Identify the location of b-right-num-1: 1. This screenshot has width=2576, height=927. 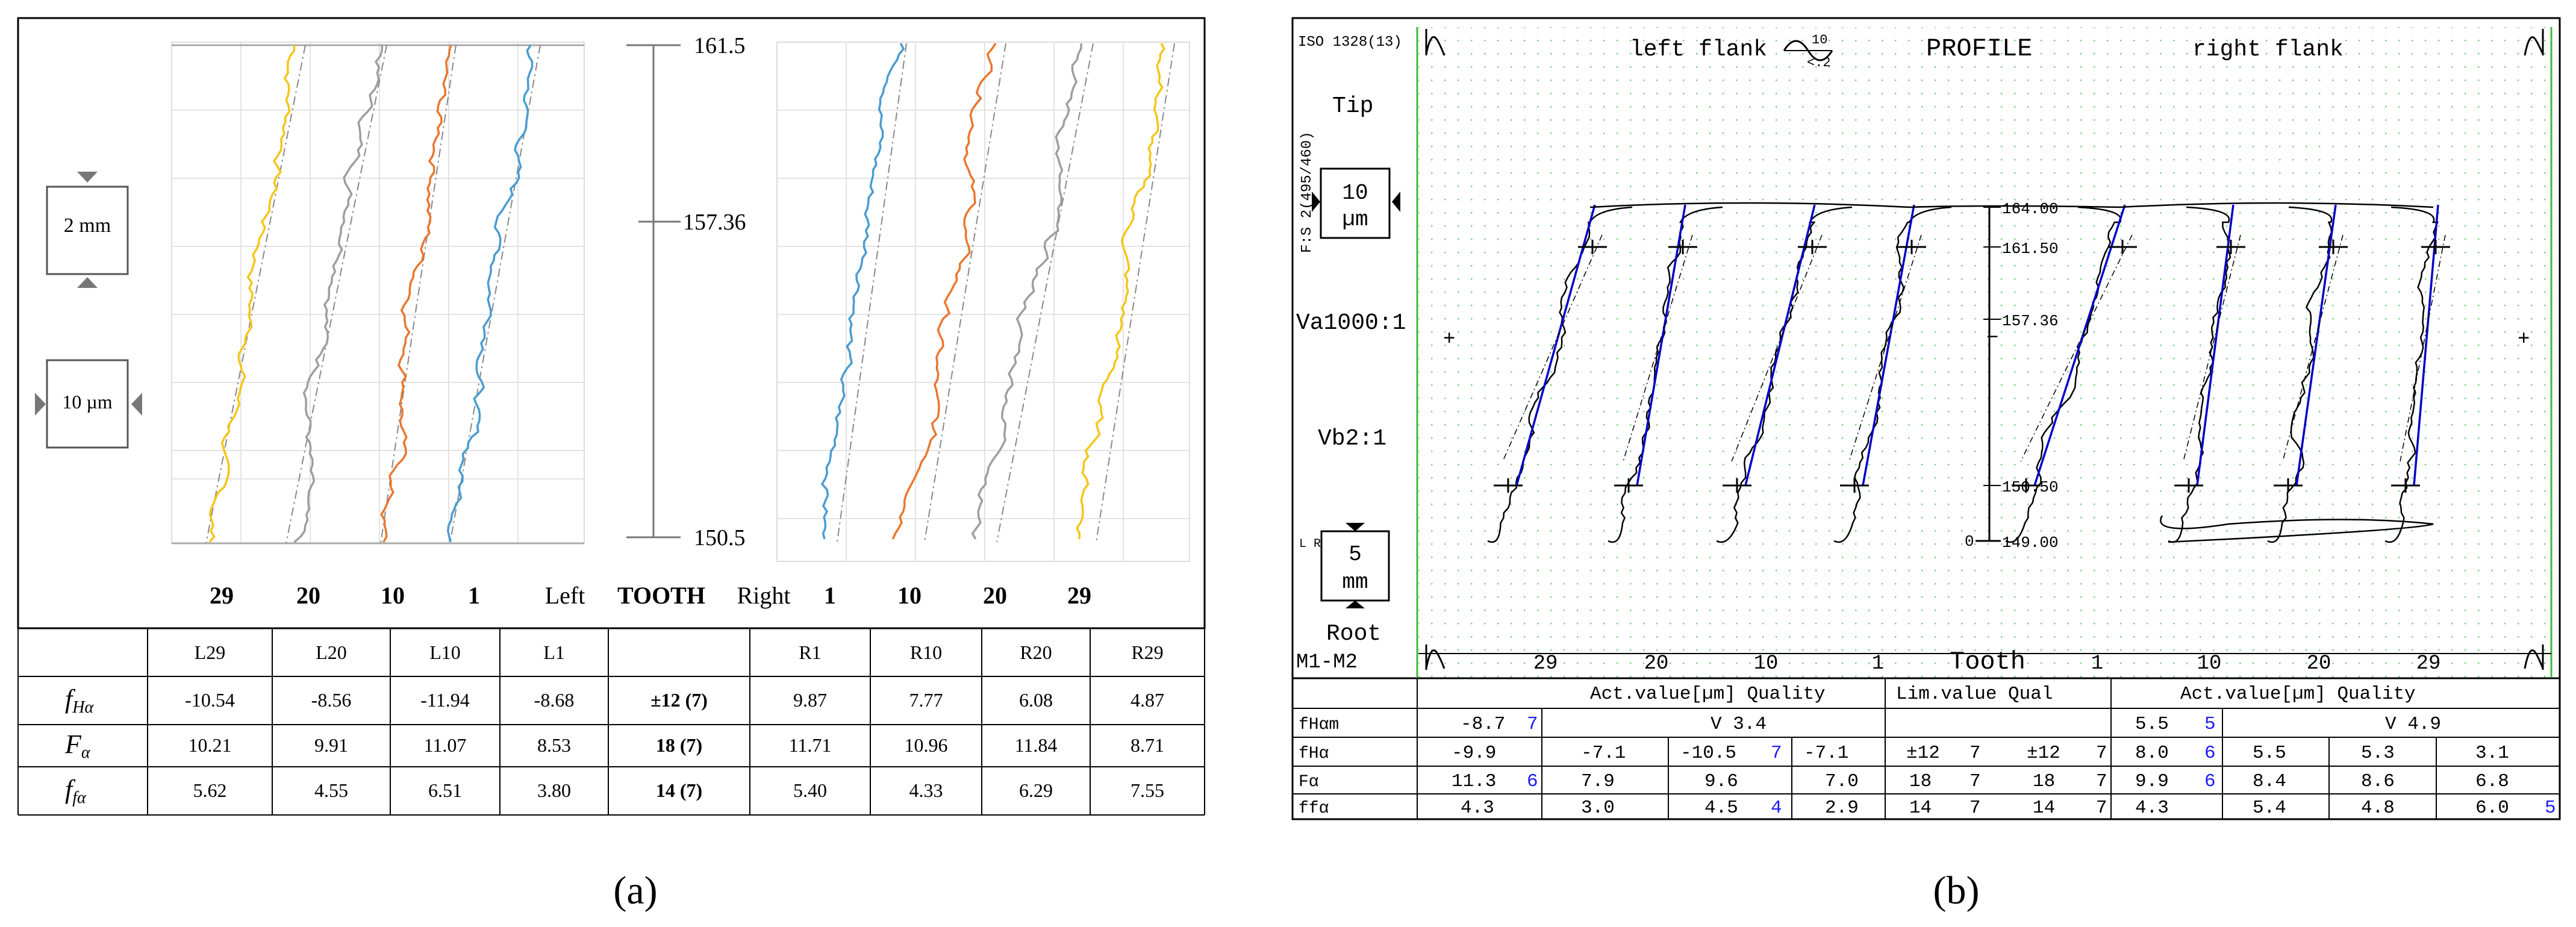
(2097, 663).